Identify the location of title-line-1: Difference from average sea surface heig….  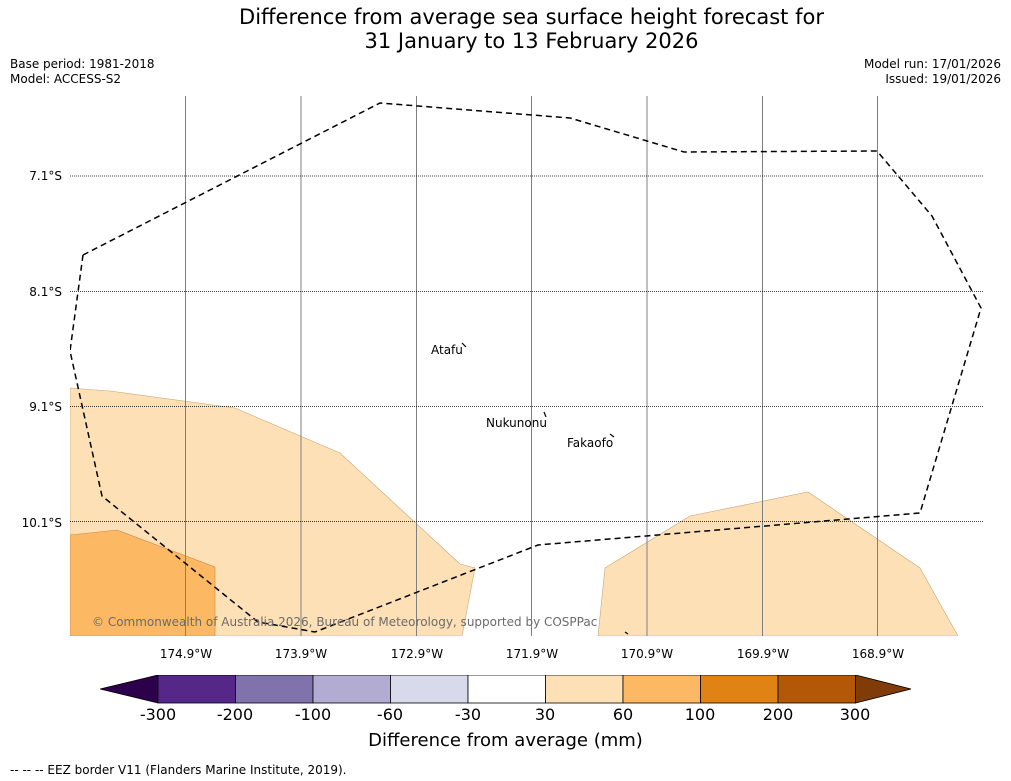
(531, 17).